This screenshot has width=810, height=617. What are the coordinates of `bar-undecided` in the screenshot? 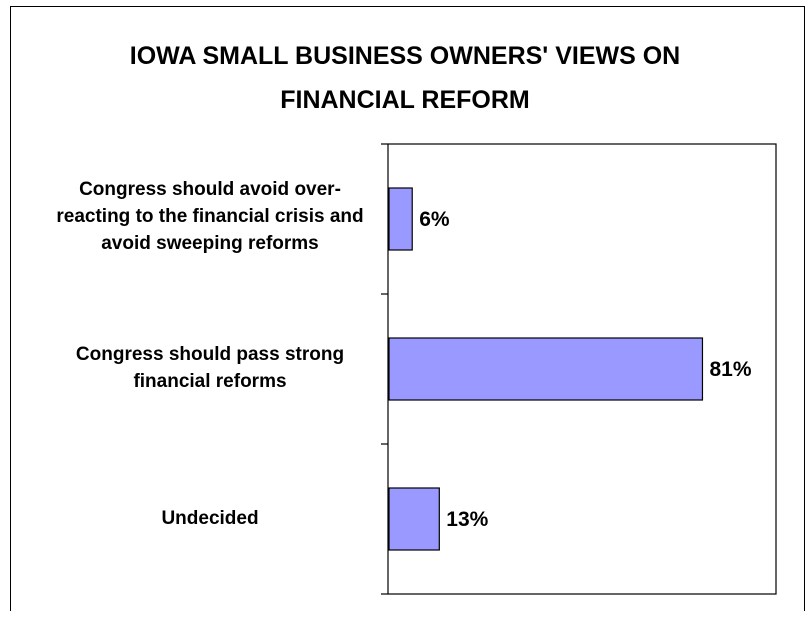 It's located at (414, 519).